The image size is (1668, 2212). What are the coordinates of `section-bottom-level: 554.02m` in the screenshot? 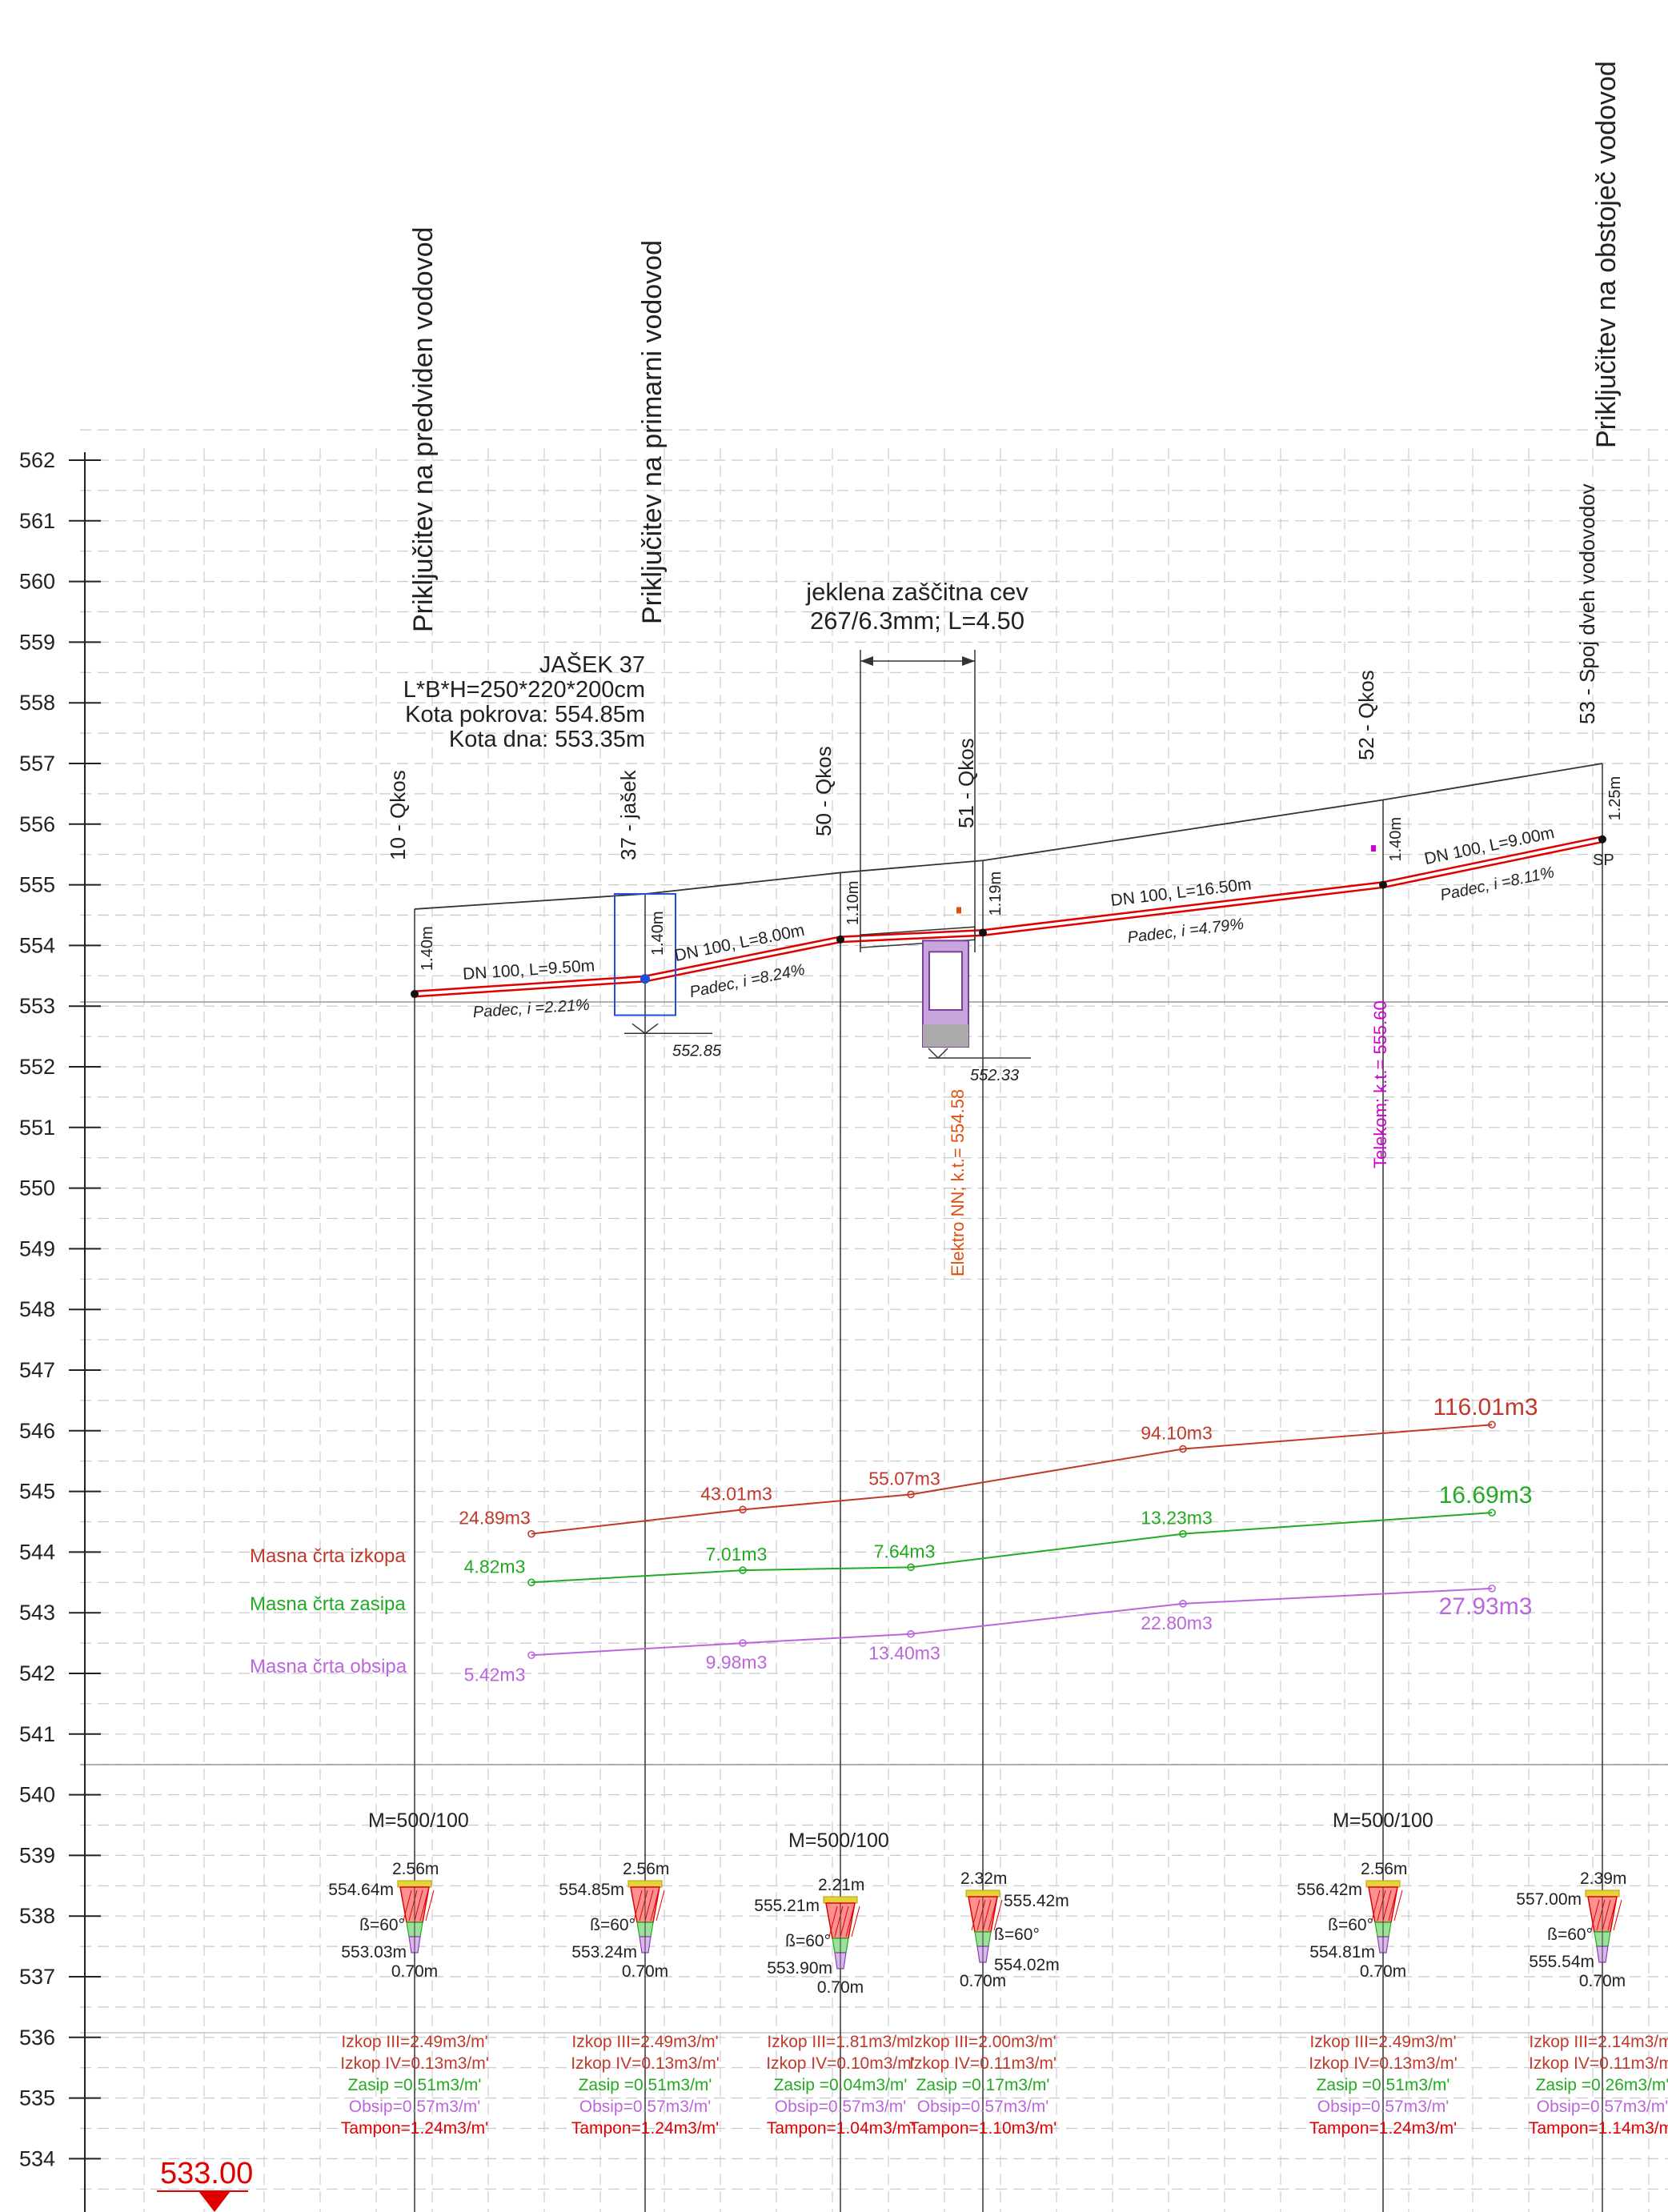 It's located at (1027, 1965).